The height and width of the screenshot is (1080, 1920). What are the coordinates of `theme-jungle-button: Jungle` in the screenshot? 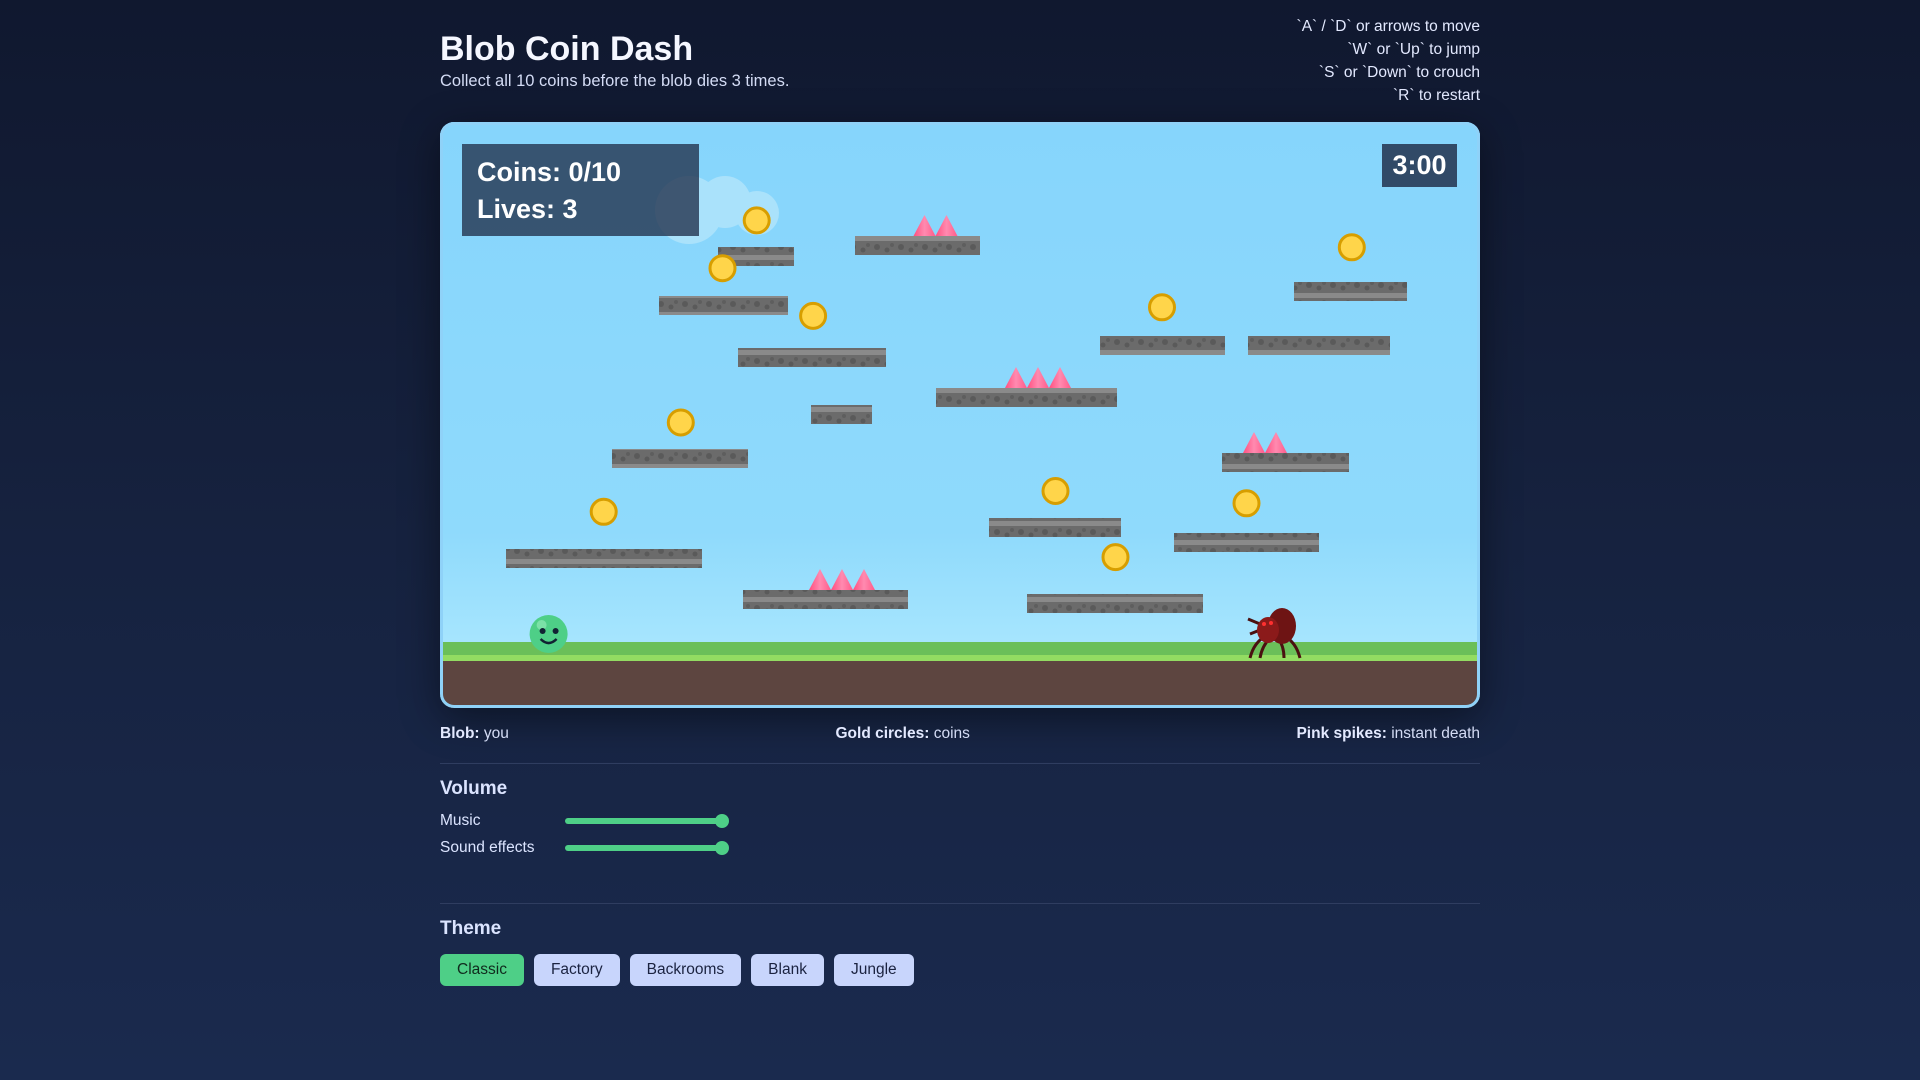 It's located at (873, 970).